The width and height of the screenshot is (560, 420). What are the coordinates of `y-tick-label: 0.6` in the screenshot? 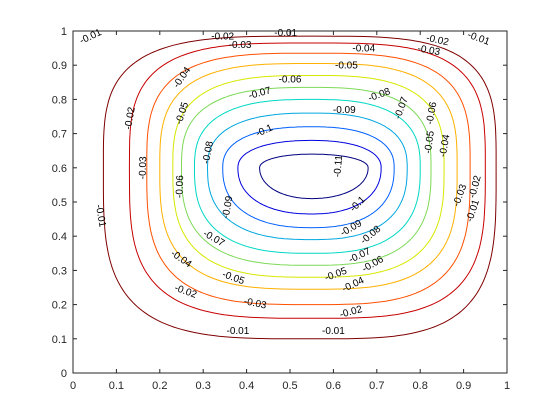 It's located at (59, 169).